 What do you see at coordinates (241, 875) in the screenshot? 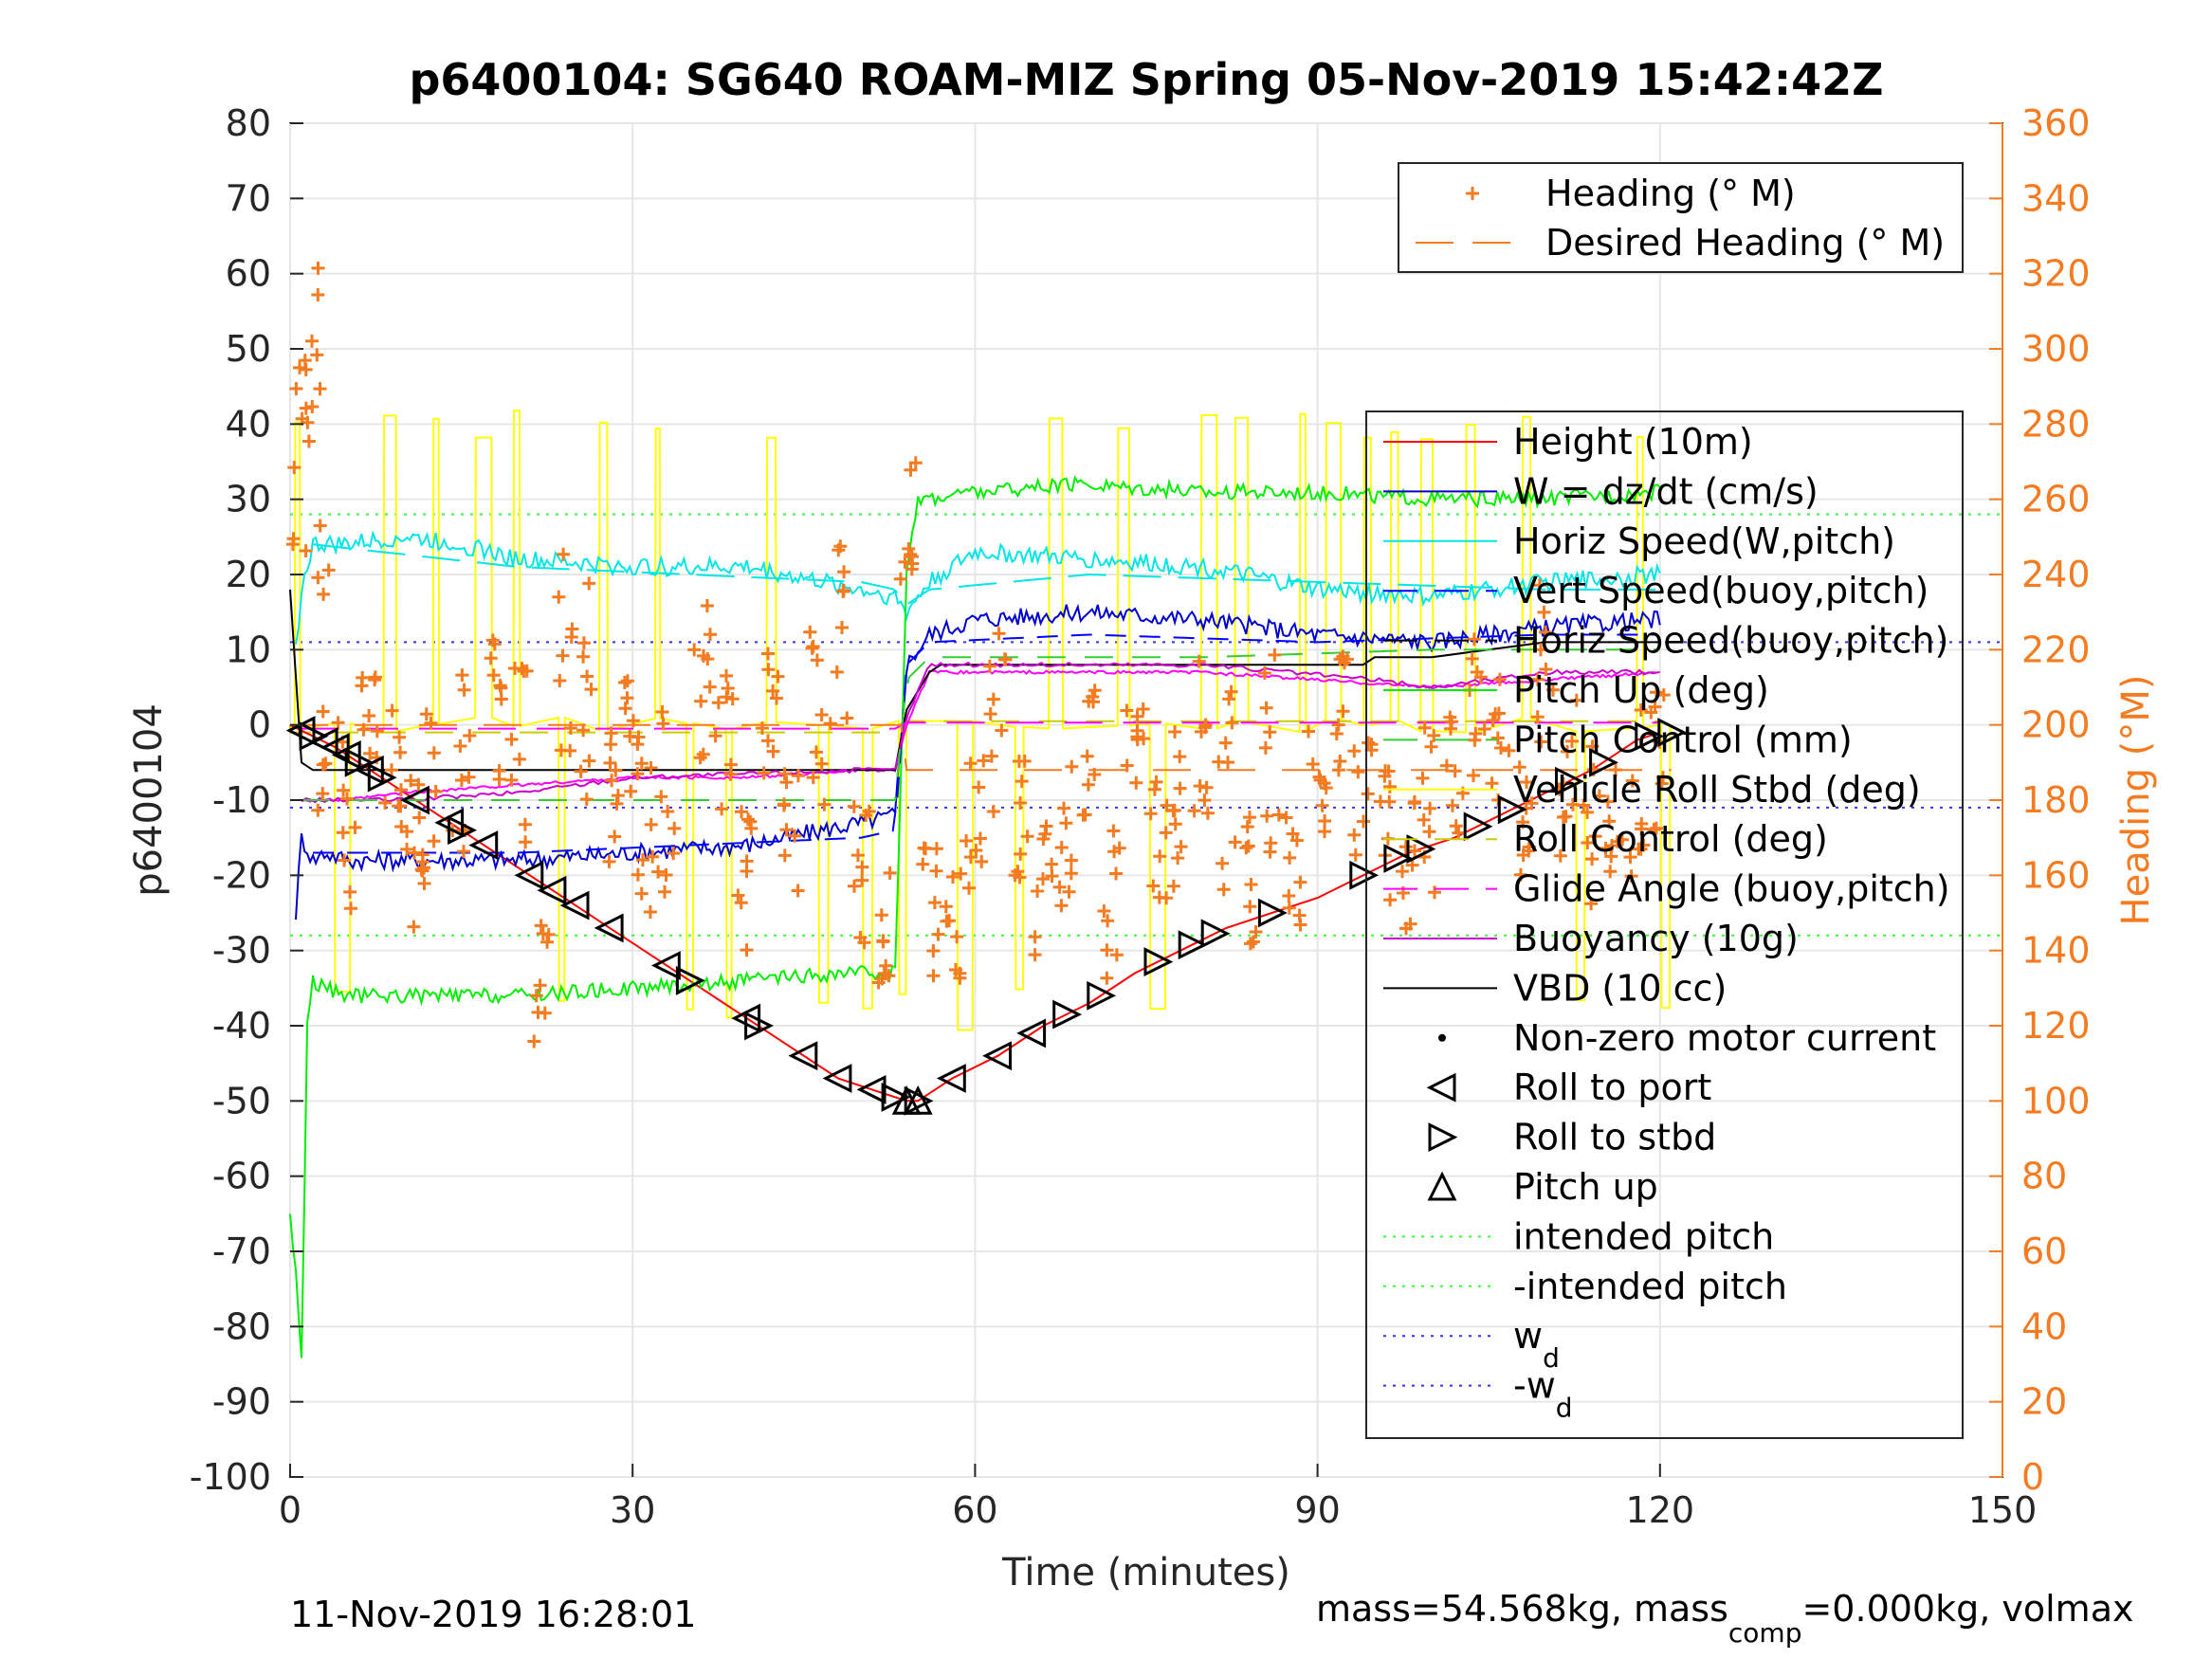
I see `y-tick-label: -20` at bounding box center [241, 875].